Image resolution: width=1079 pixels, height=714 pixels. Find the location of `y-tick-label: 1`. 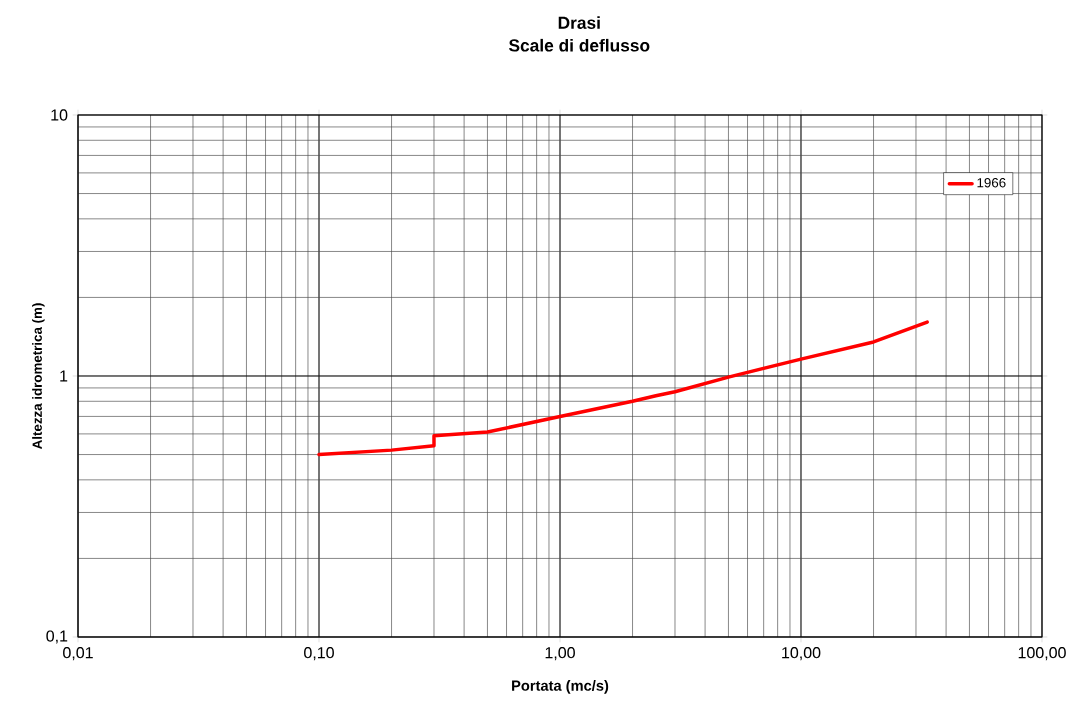

y-tick-label: 1 is located at coordinates (64, 376).